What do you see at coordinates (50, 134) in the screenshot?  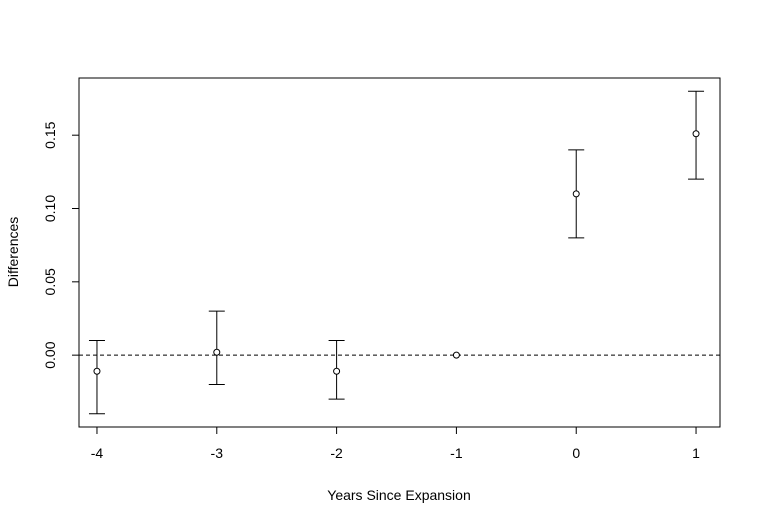 I see `y-tick-label: 0.15` at bounding box center [50, 134].